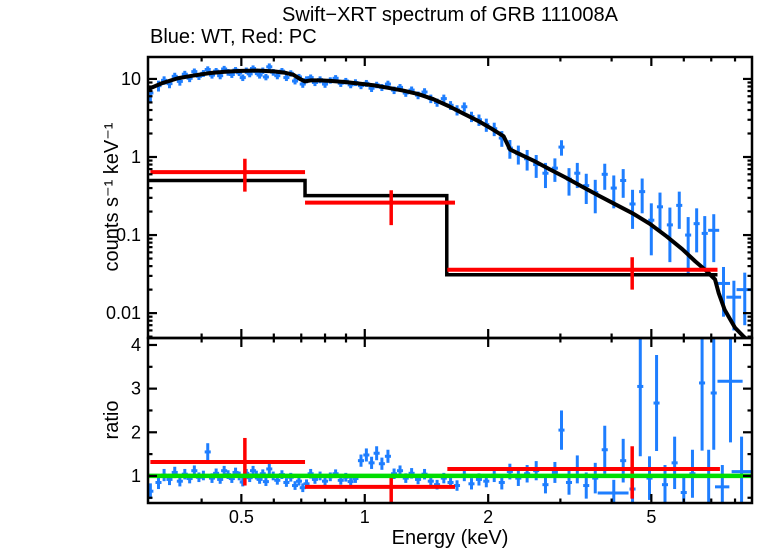  Describe the element at coordinates (233, 37) in the screenshot. I see `chart-subtitle: Blue: WT, Red: PC` at that location.